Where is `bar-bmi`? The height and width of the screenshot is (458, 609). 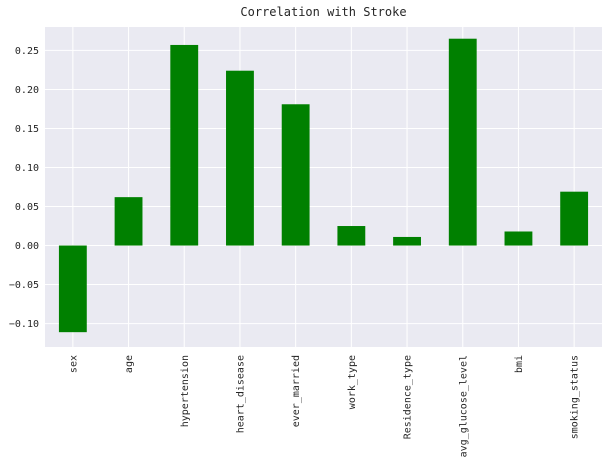 bar-bmi is located at coordinates (518, 238).